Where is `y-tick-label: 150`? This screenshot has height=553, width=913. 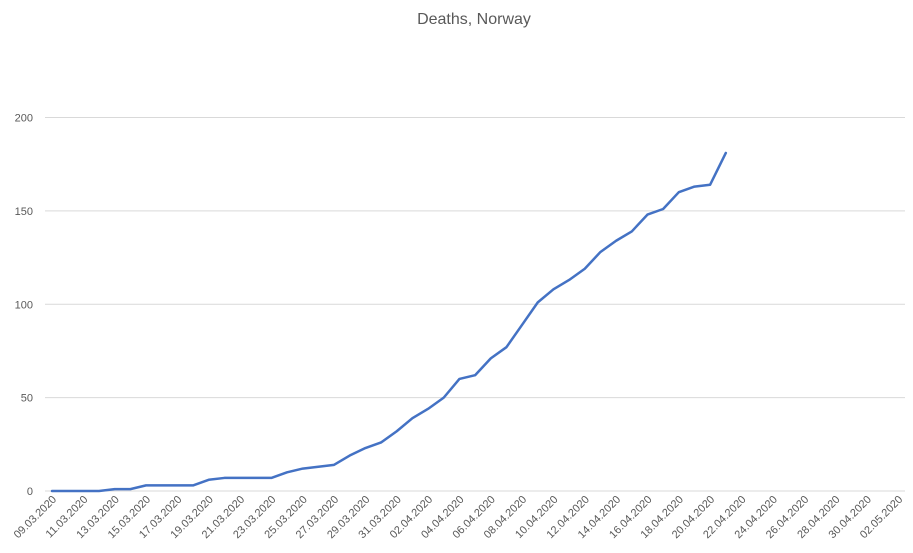 y-tick-label: 150 is located at coordinates (24, 212).